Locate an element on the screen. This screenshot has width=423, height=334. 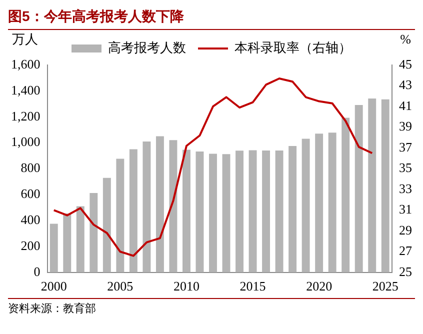
y-axis-title: 万人 is located at coordinates (25, 38).